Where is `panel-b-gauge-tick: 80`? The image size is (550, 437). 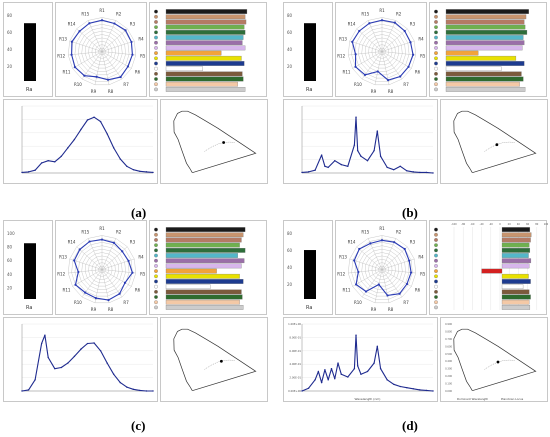 panel-b-gauge-tick: 80 is located at coordinates (290, 15).